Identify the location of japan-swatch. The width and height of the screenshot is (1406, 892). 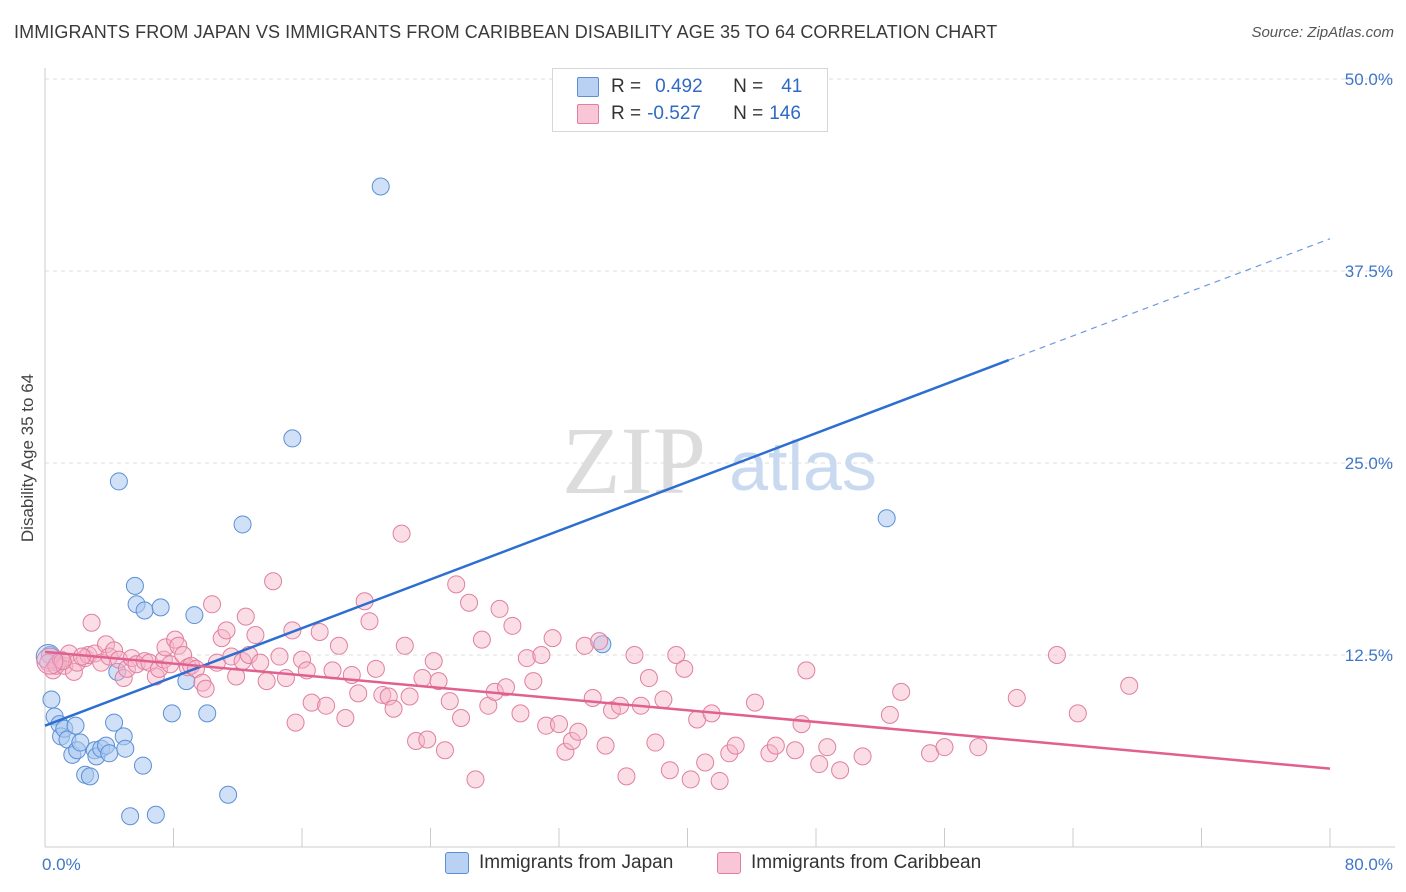
(588, 87).